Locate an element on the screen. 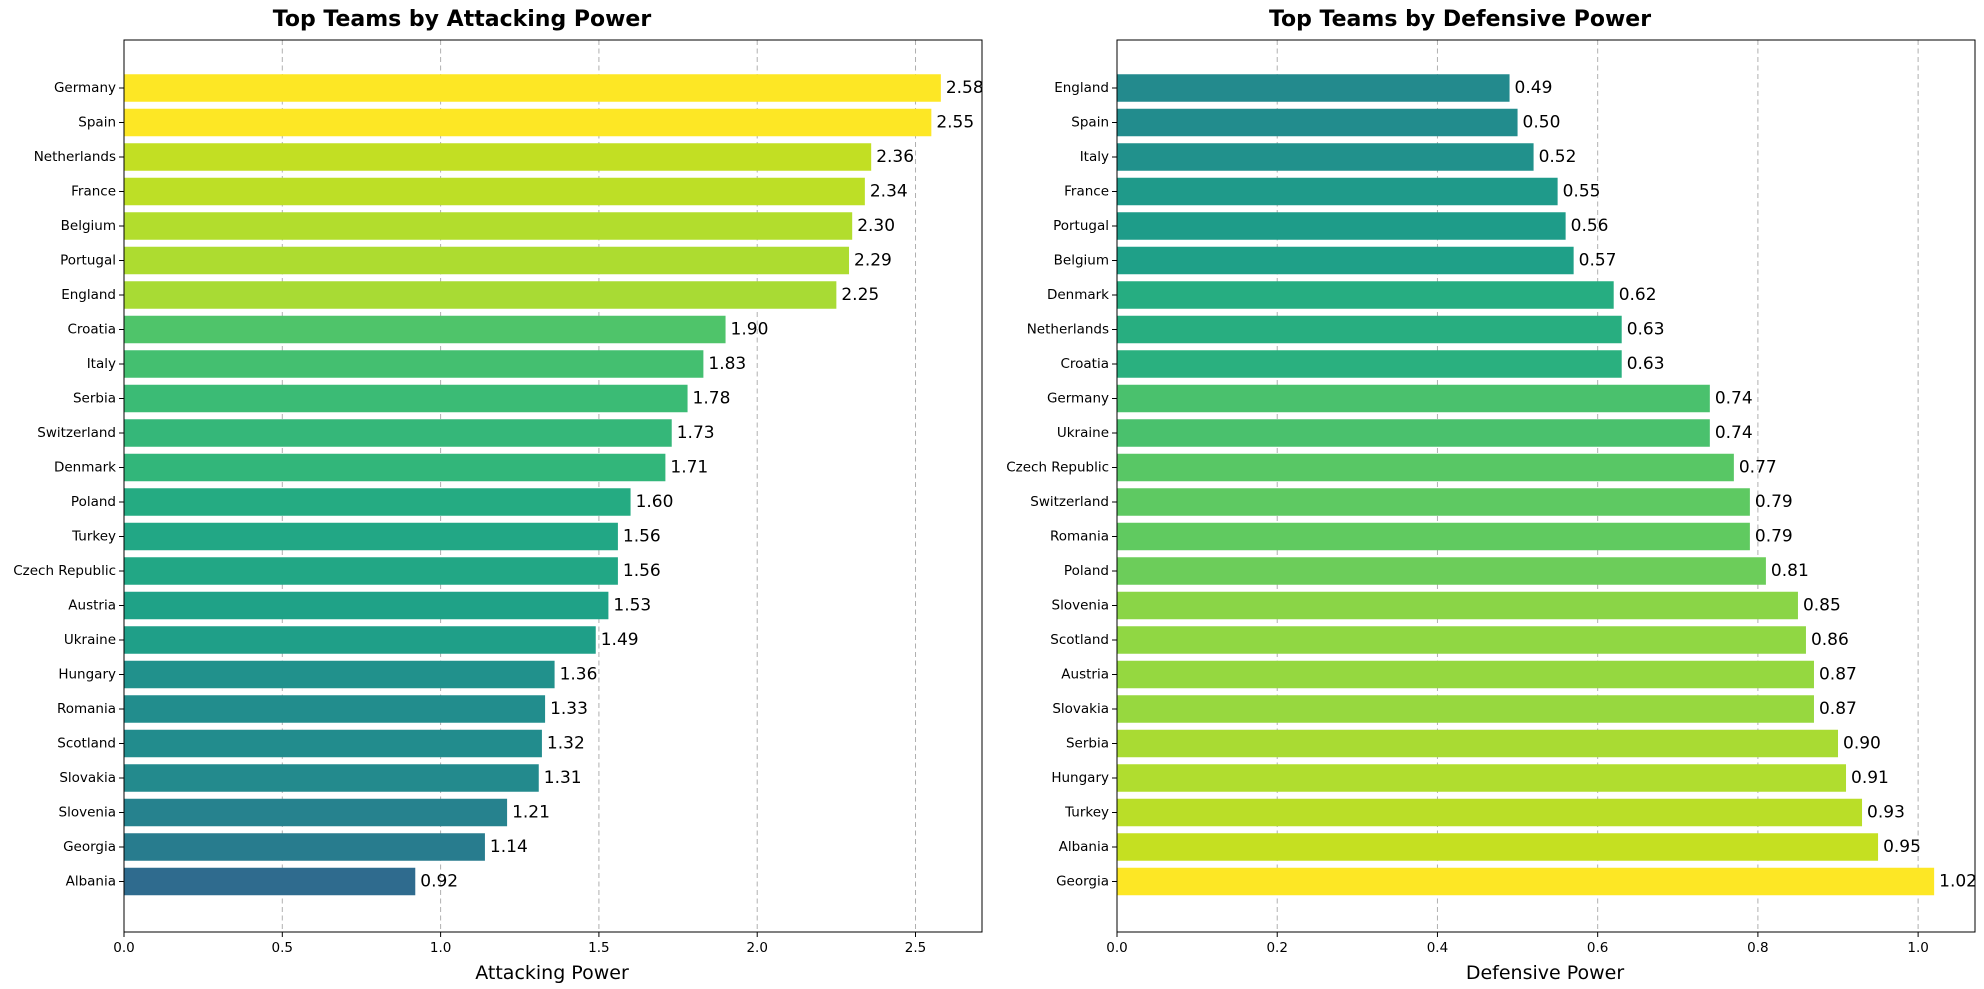 Image resolution: width=1984 pixels, height=989 pixels. value-label: 0.92 is located at coordinates (439, 882).